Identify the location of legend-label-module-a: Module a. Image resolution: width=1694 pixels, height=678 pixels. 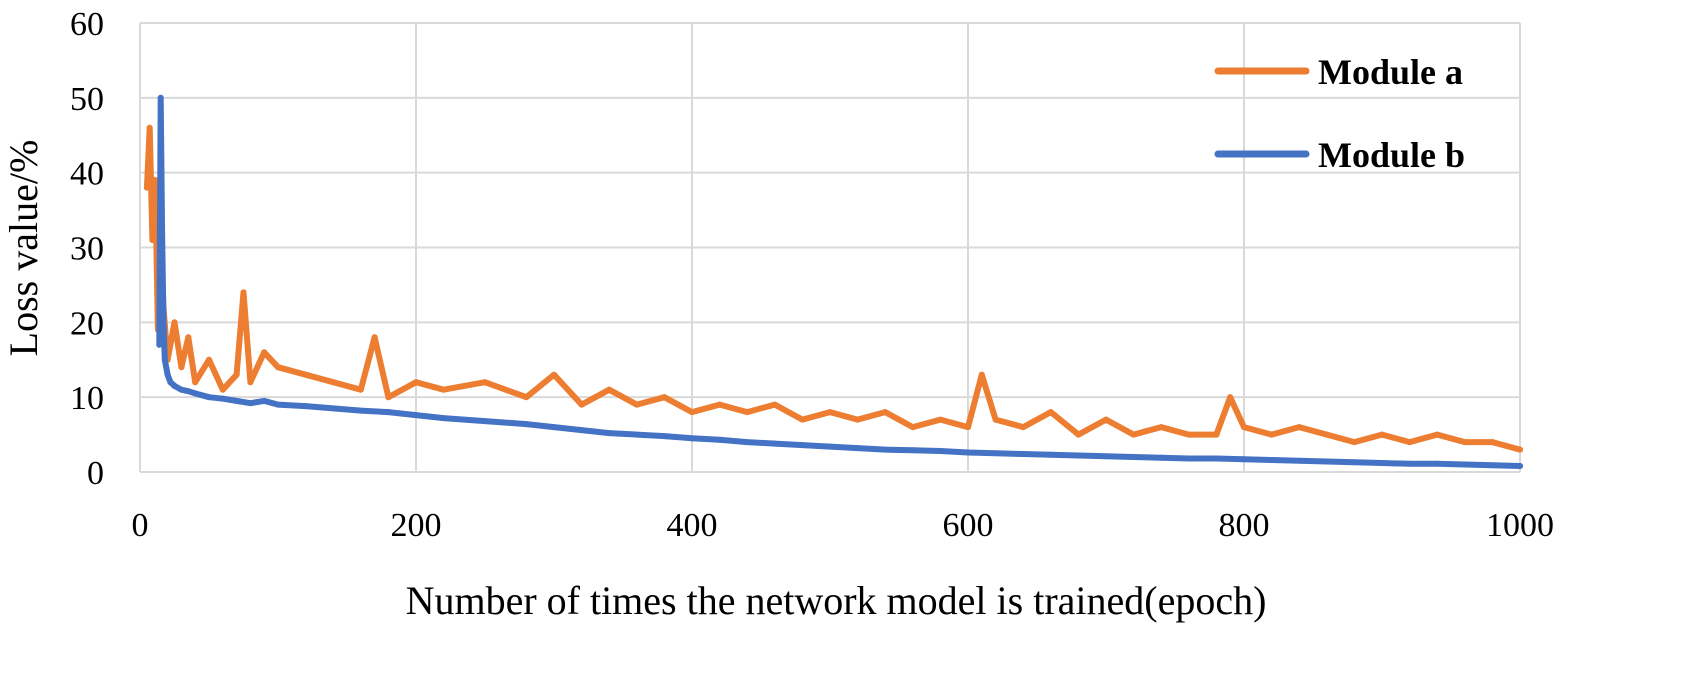
(1390, 72).